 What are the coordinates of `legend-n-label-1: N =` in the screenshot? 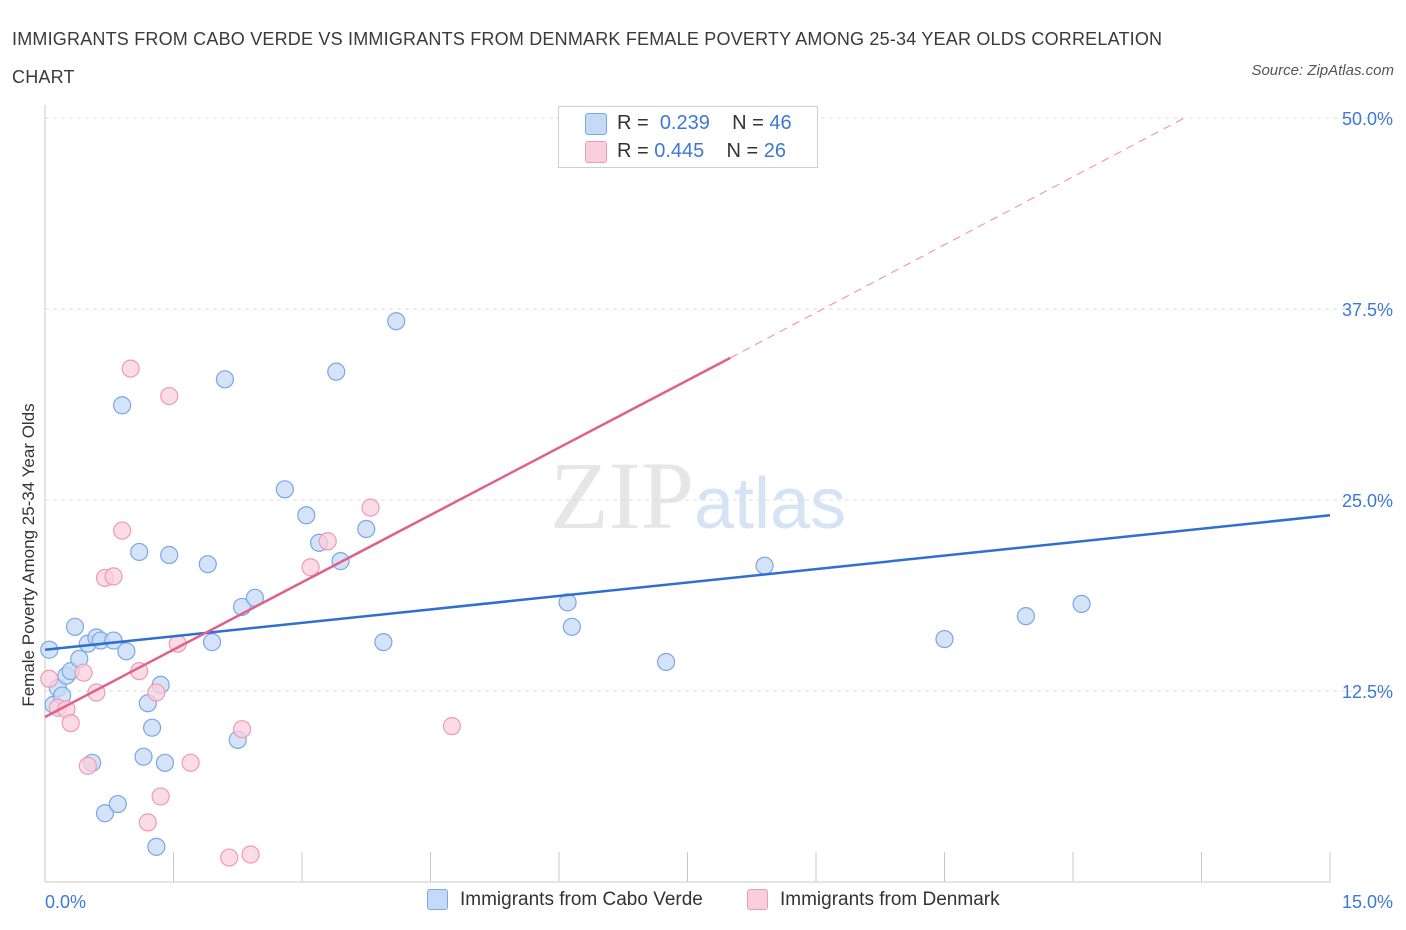 It's located at (748, 123).